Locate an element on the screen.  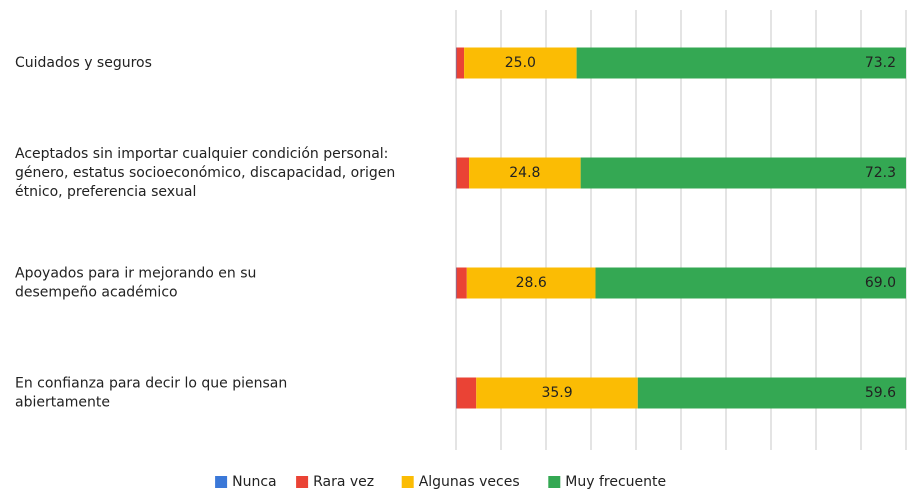
value-label: 35.9 is located at coordinates (556, 393).